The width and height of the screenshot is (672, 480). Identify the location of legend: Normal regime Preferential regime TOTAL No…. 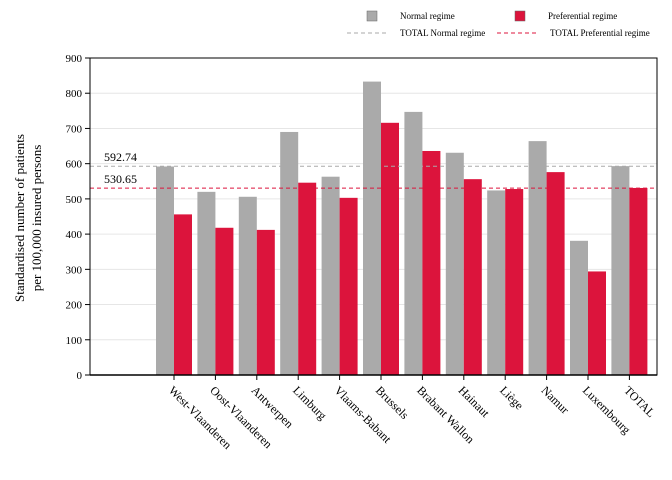
(498, 24).